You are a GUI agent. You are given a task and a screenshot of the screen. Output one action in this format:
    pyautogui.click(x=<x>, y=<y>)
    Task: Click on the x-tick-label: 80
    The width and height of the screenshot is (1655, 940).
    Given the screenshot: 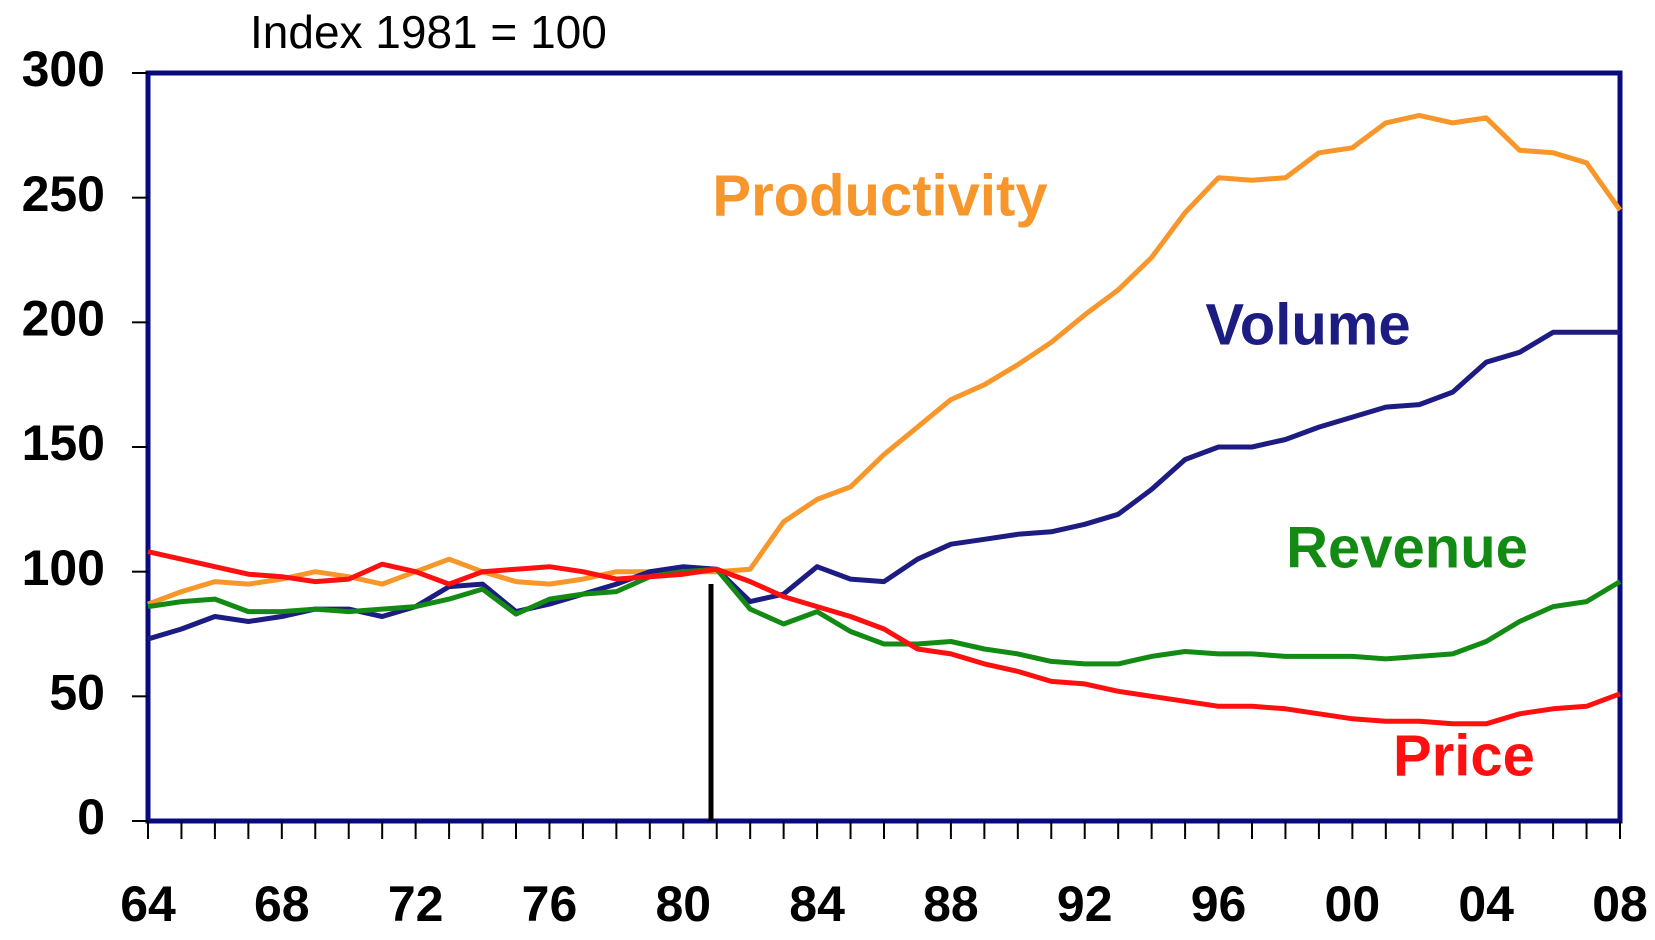 What is the action you would take?
    pyautogui.click(x=683, y=904)
    